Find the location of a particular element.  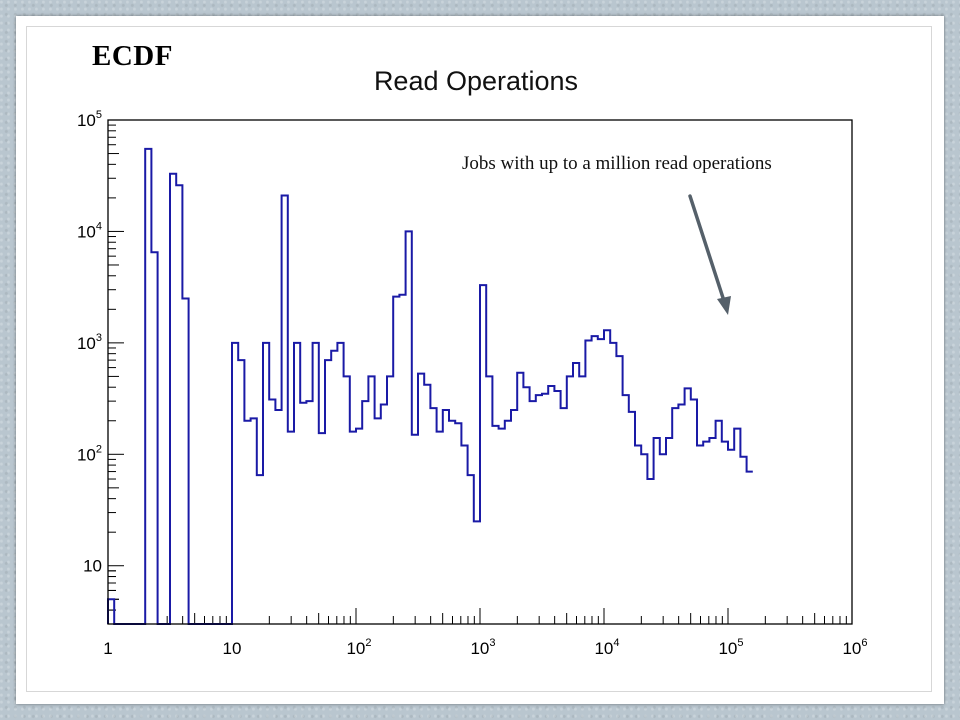

x-tick-label: 10⁵ is located at coordinates (730, 647).